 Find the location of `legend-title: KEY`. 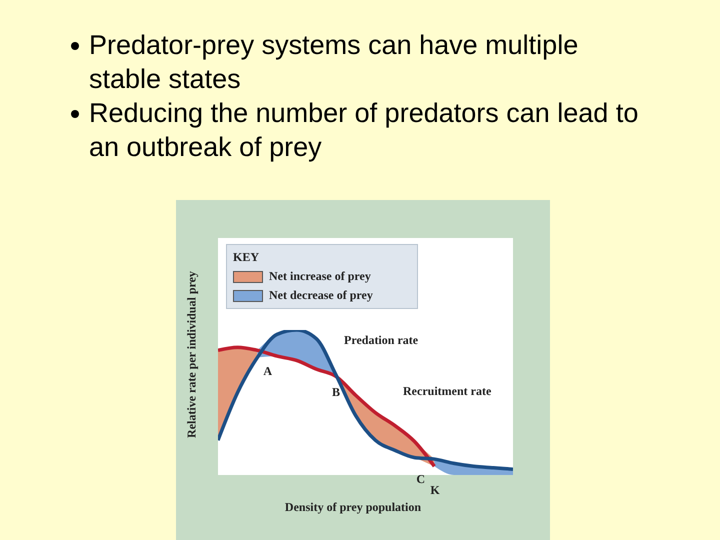

legend-title: KEY is located at coordinates (246, 257).